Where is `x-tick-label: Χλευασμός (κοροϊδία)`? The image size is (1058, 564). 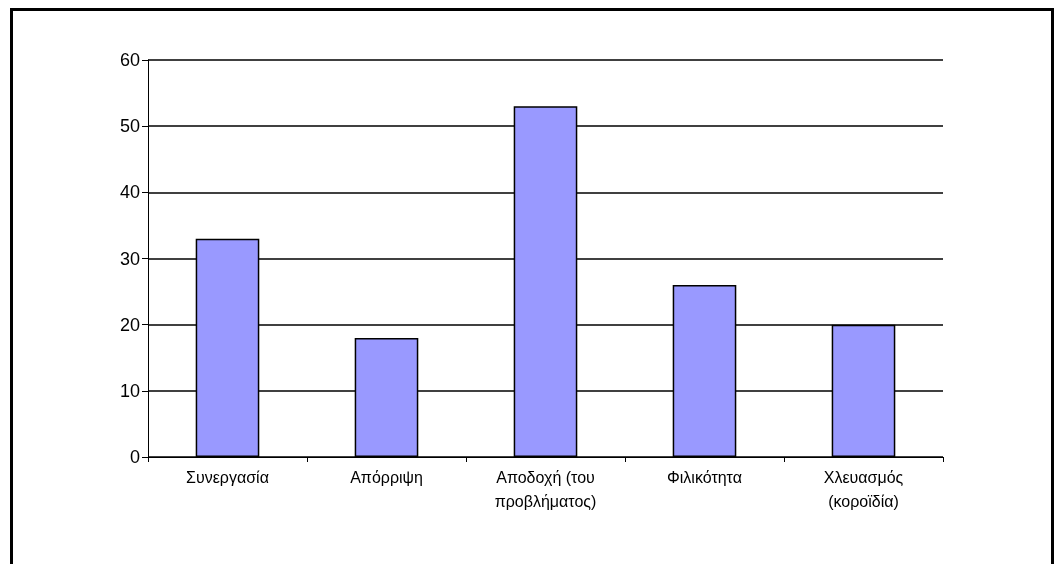 x-tick-label: Χλευασμός (κοροϊδία) is located at coordinates (863, 489).